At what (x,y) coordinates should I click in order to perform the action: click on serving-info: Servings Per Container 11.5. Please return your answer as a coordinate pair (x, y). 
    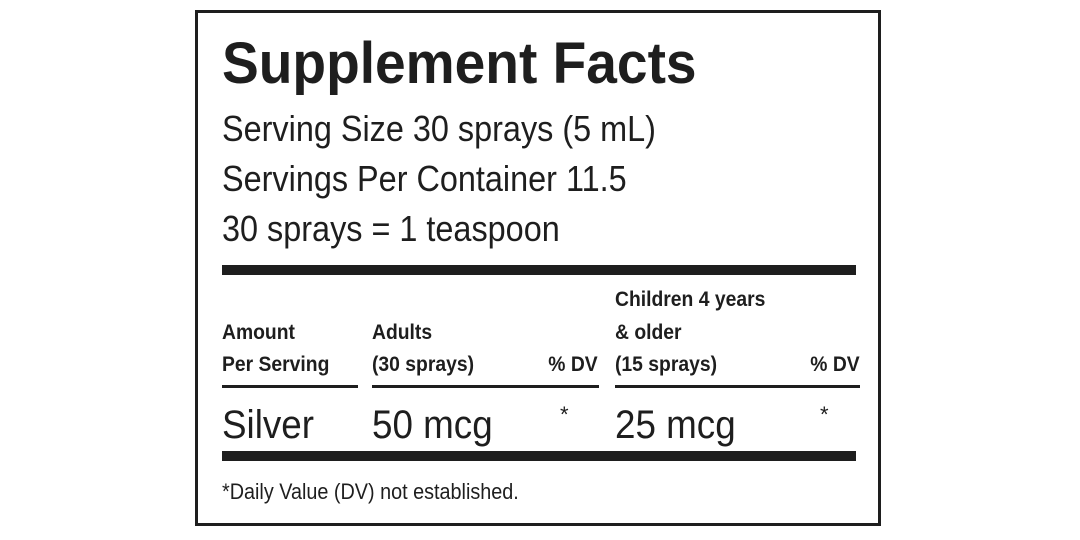
    Looking at the image, I should click on (424, 178).